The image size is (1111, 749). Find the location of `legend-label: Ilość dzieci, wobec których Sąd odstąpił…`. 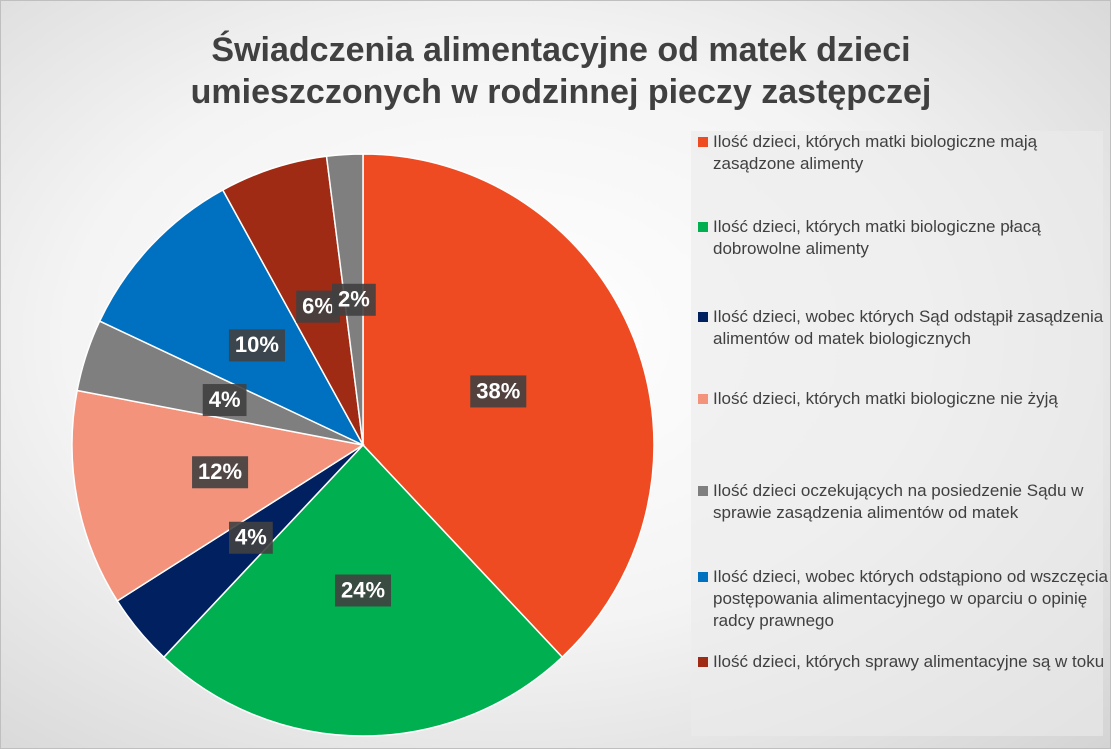

legend-label: Ilość dzieci, wobec których Sąd odstąpił… is located at coordinates (908, 327).